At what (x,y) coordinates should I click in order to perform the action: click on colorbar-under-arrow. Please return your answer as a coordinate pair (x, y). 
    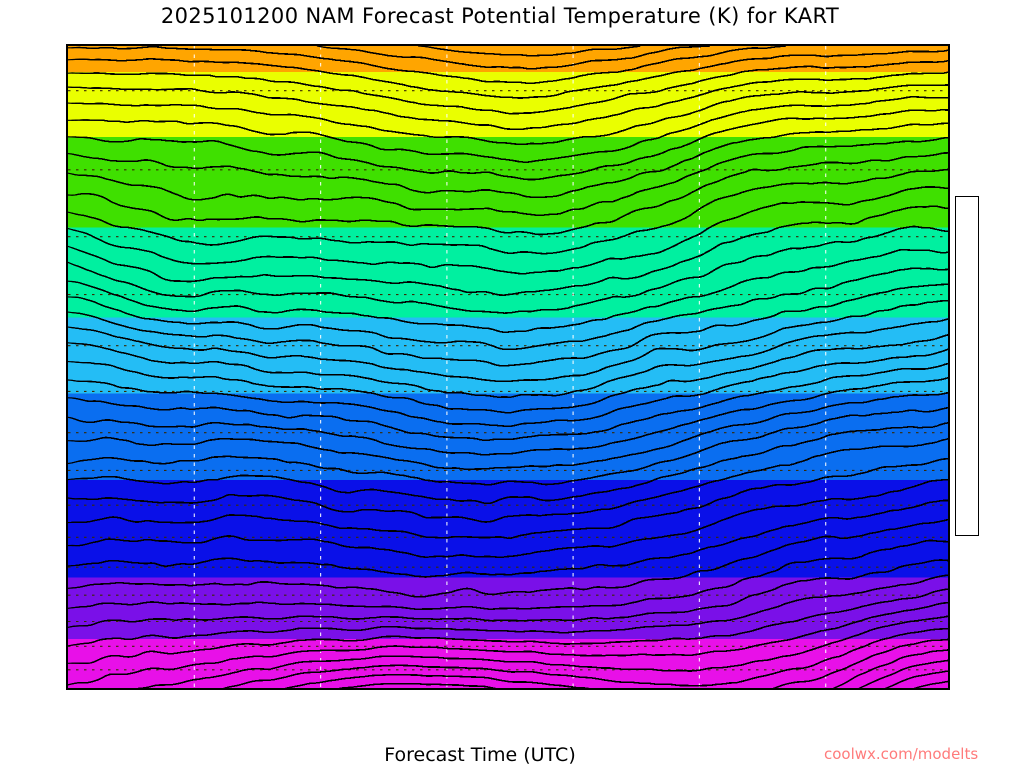
    Looking at the image, I should click on (967, 556).